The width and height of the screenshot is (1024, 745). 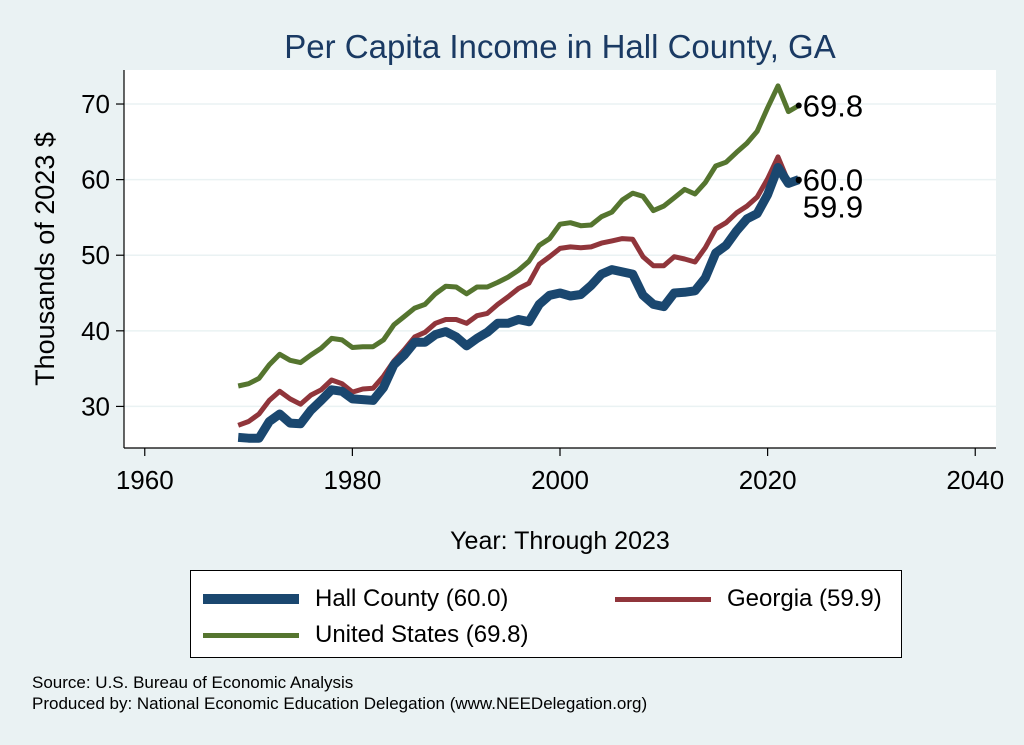 What do you see at coordinates (422, 634) in the screenshot?
I see `legend-label-united-states: United States (69.8)` at bounding box center [422, 634].